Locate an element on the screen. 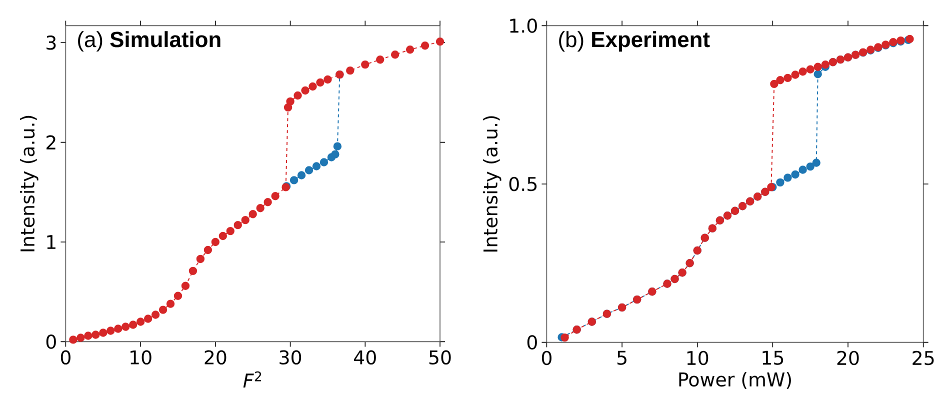 This screenshot has height=414, width=945. x-axis-title: F$^{2}$ is located at coordinates (252, 379).